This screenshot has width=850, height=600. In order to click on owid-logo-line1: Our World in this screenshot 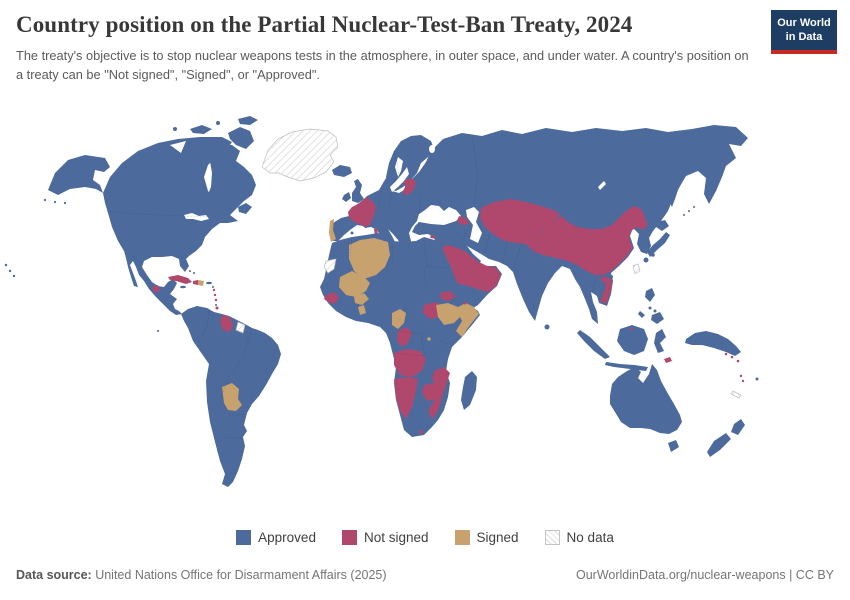, I will do `click(804, 23)`.